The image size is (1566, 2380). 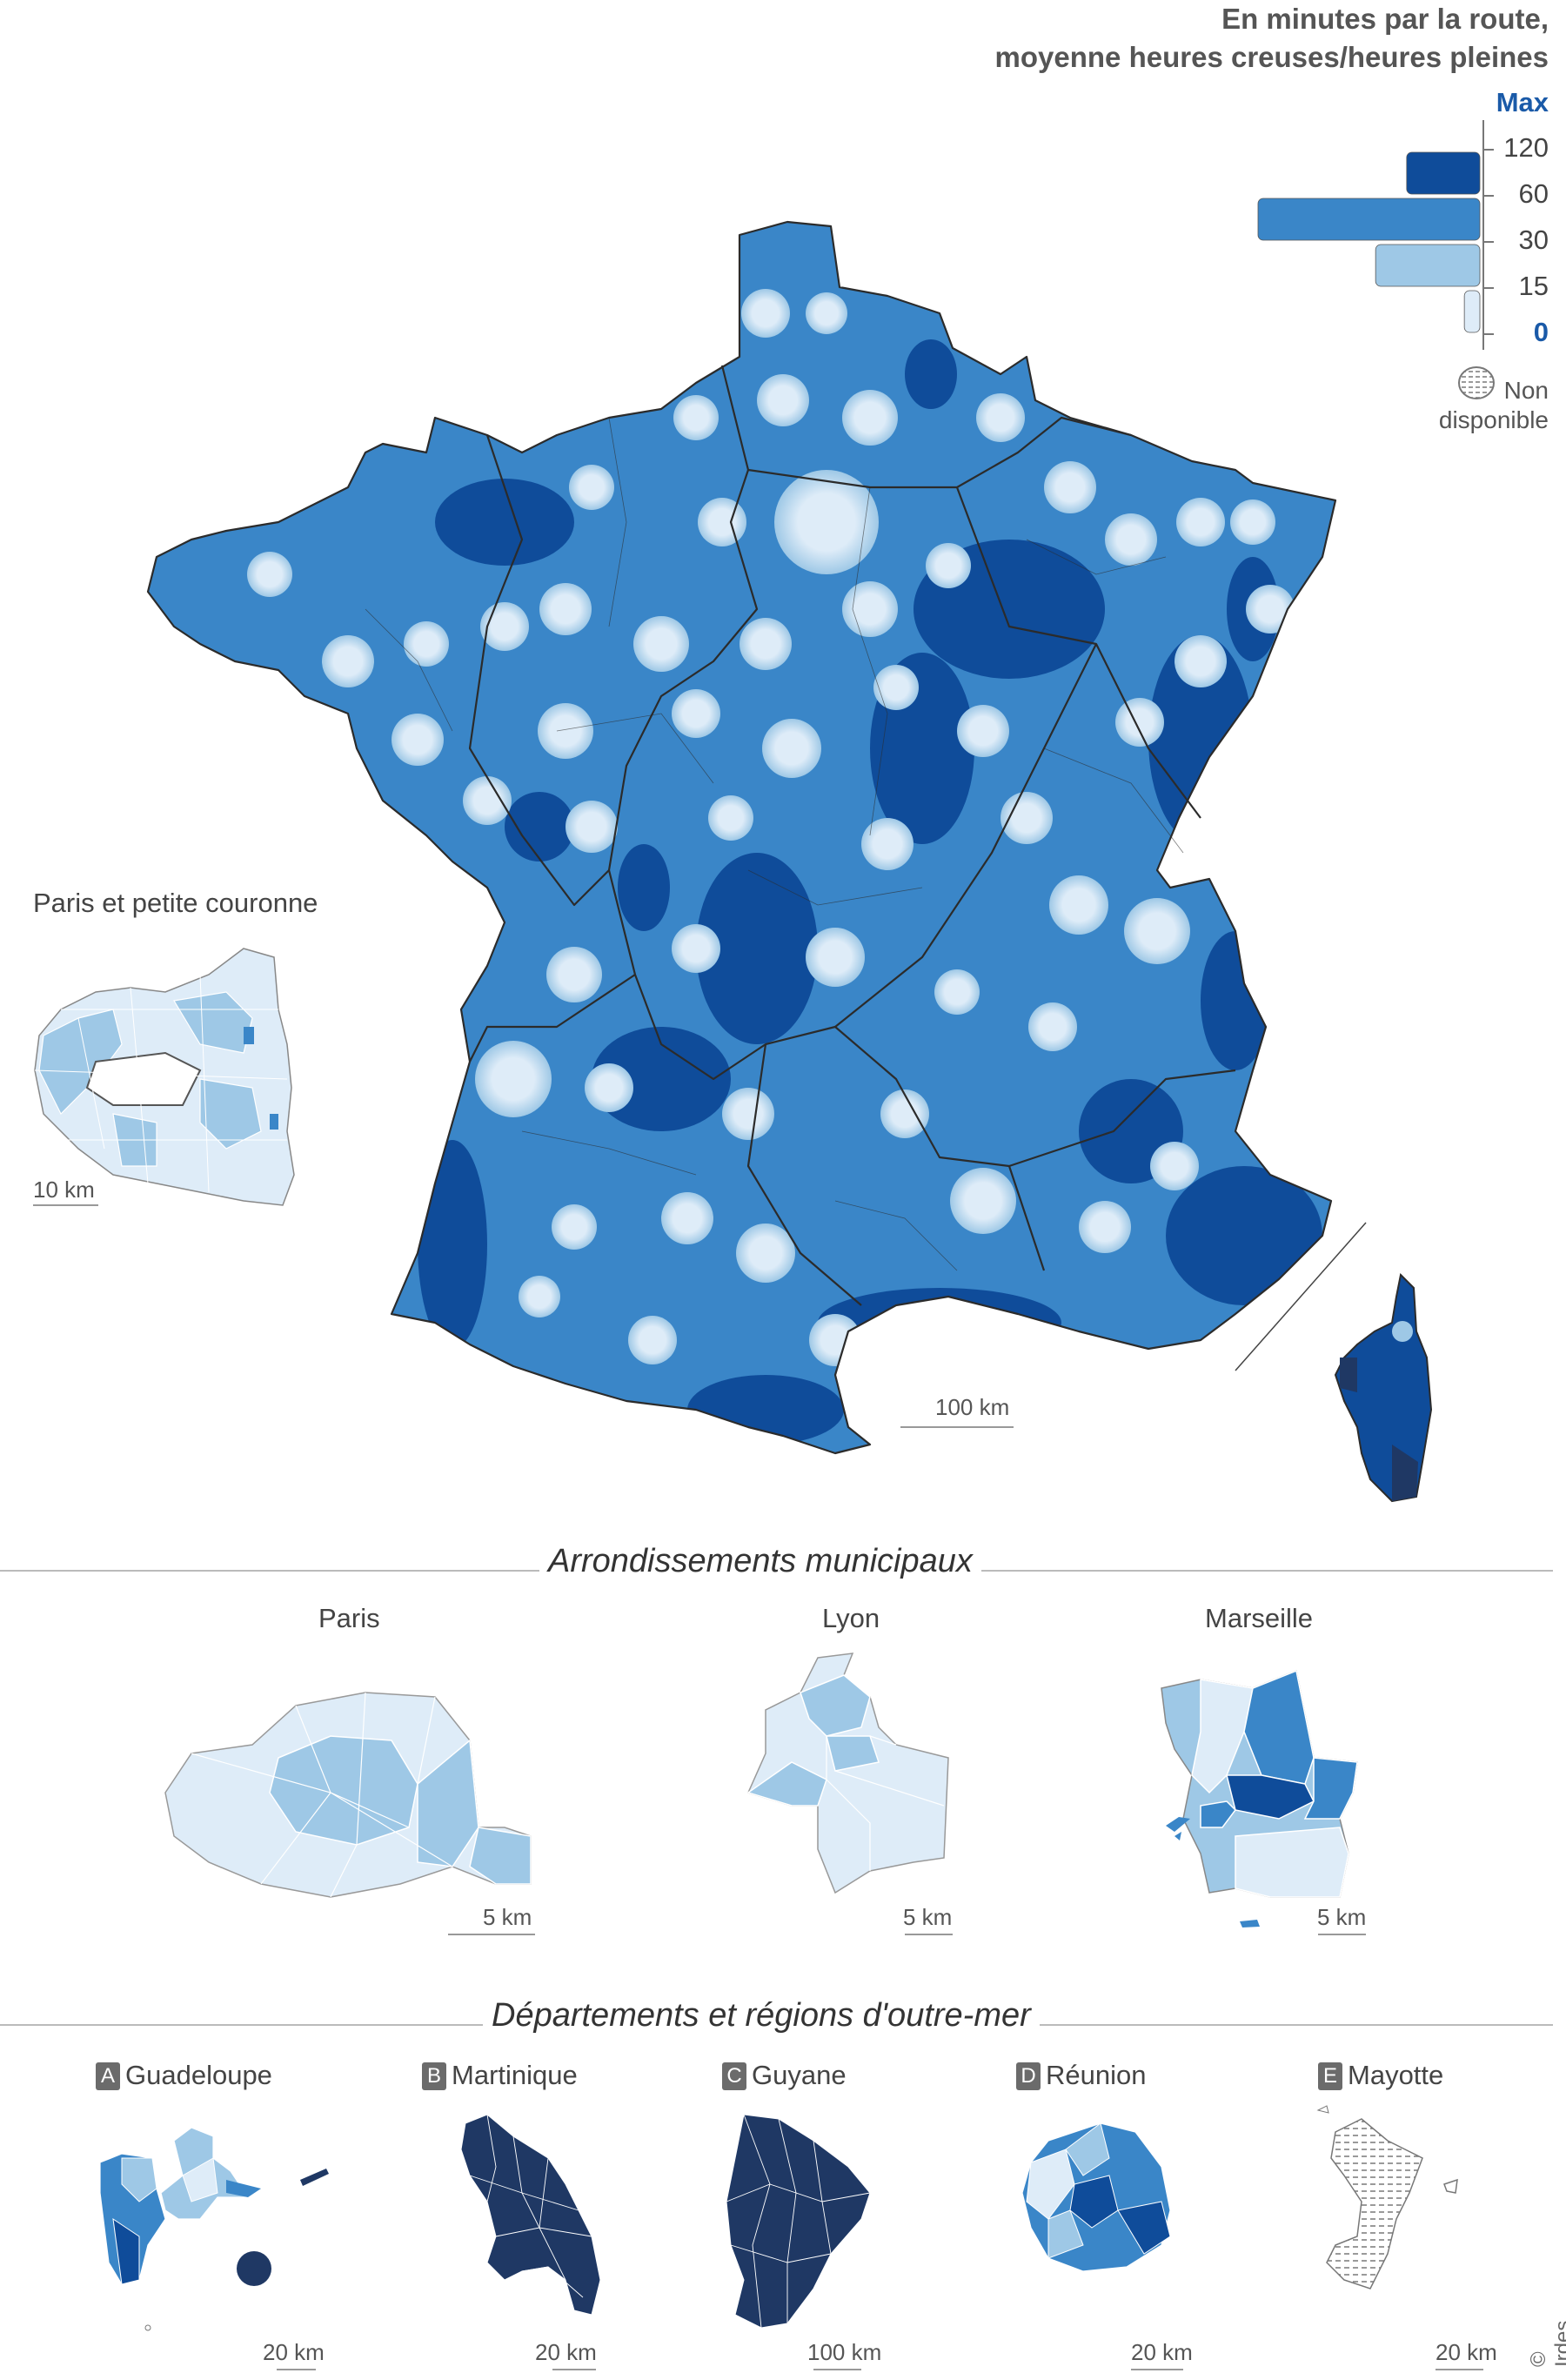 What do you see at coordinates (1396, 2075) in the screenshot?
I see `dom-mayotte-name: Mayotte` at bounding box center [1396, 2075].